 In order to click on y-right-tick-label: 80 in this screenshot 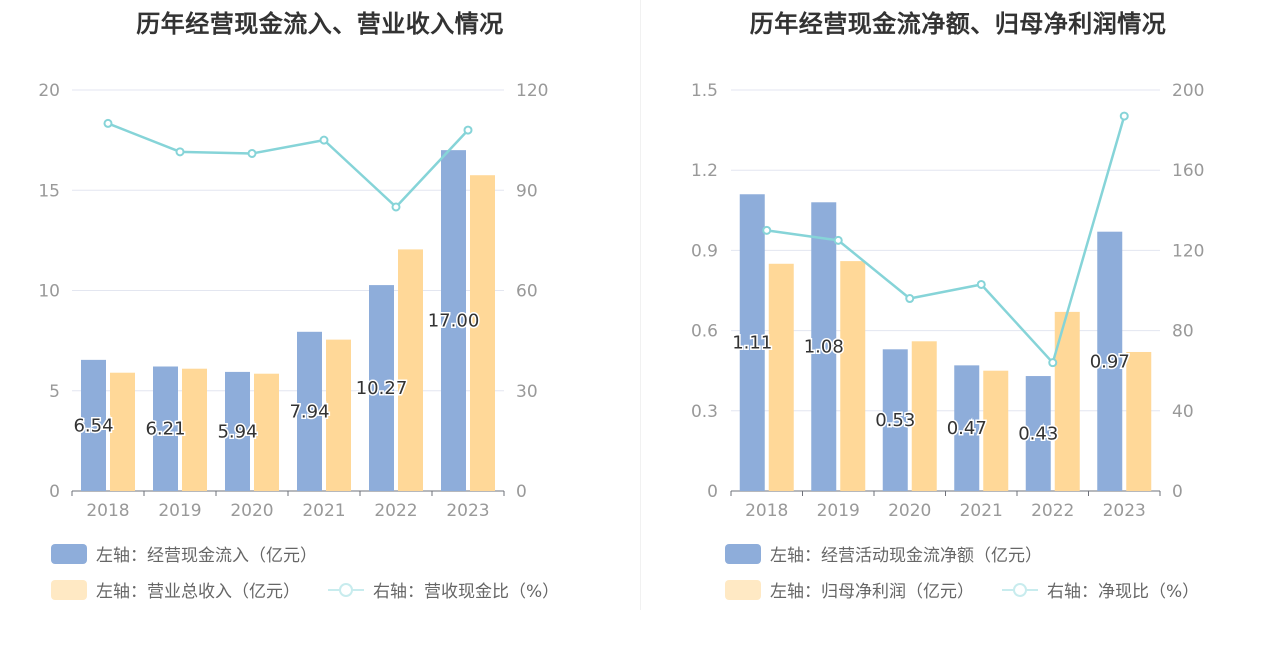, I will do `click(1183, 332)`.